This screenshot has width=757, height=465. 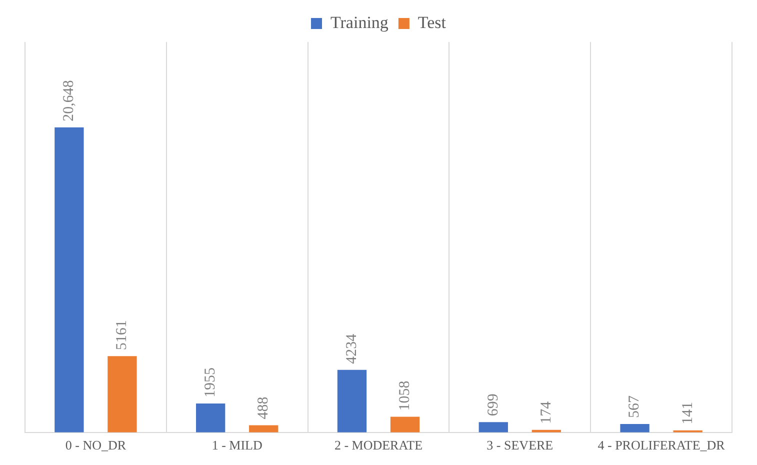 What do you see at coordinates (634, 406) in the screenshot?
I see `data-label: 567` at bounding box center [634, 406].